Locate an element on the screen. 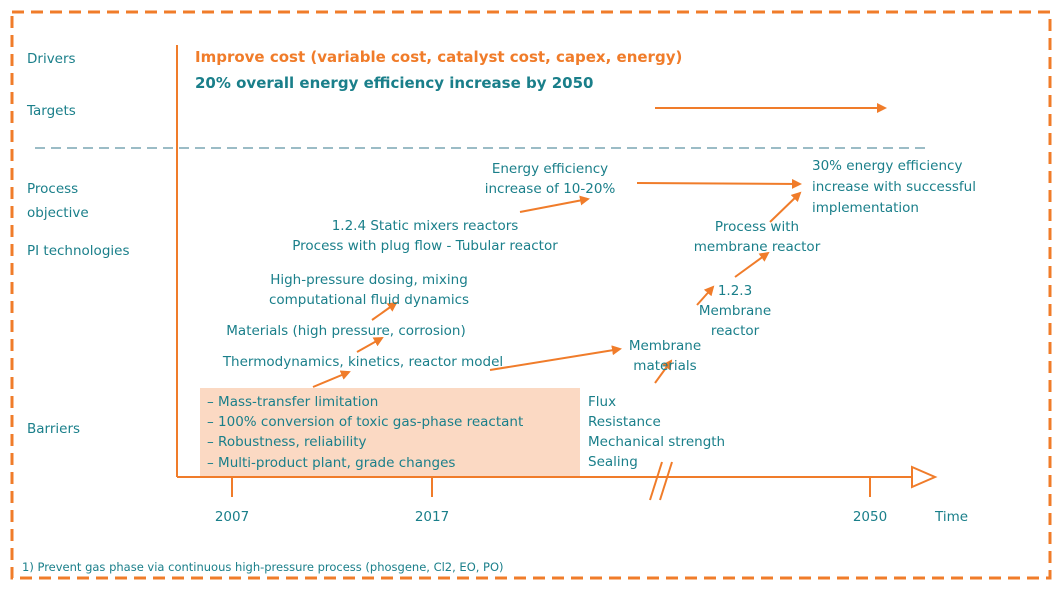 This screenshot has height=589, width=1061. technology: 1.2.3 is located at coordinates (735, 291).